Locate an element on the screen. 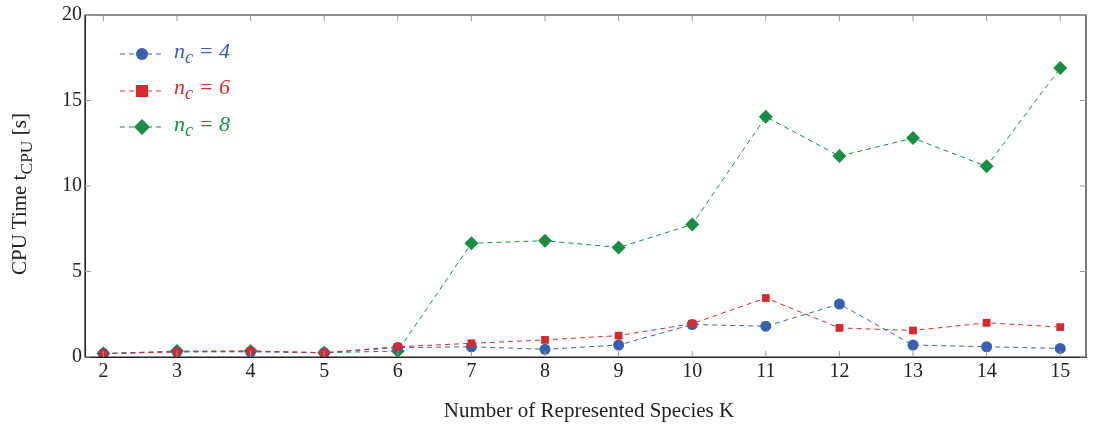 The image size is (1093, 425). x-tick-label: 15 is located at coordinates (1060, 370).